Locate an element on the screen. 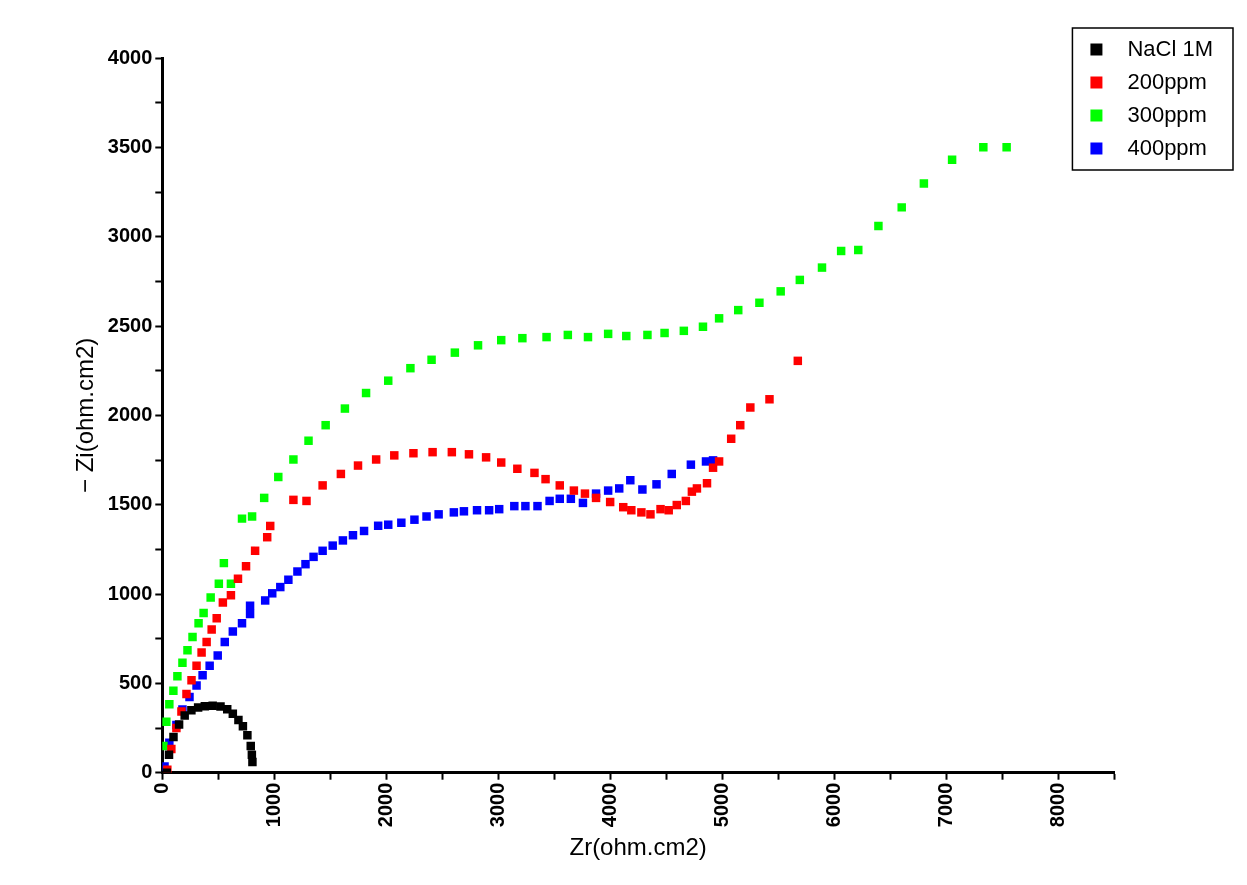  y-tick-label: 2500 is located at coordinates (130, 324).